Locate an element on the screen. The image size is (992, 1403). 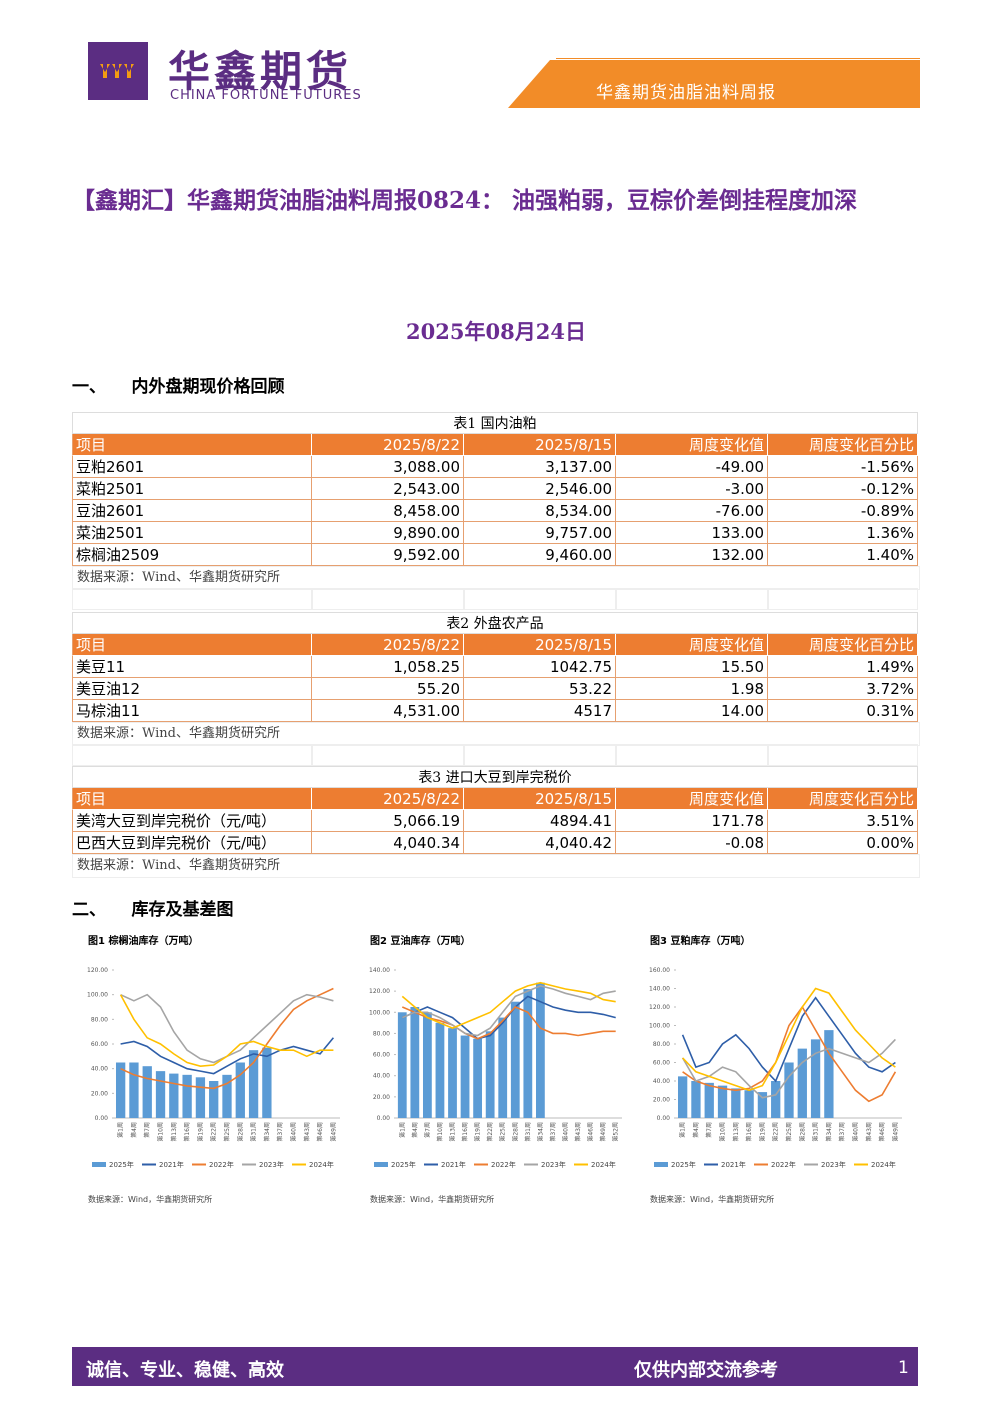
report-name: 华鑫期货油脂油料周报 is located at coordinates (686, 93).